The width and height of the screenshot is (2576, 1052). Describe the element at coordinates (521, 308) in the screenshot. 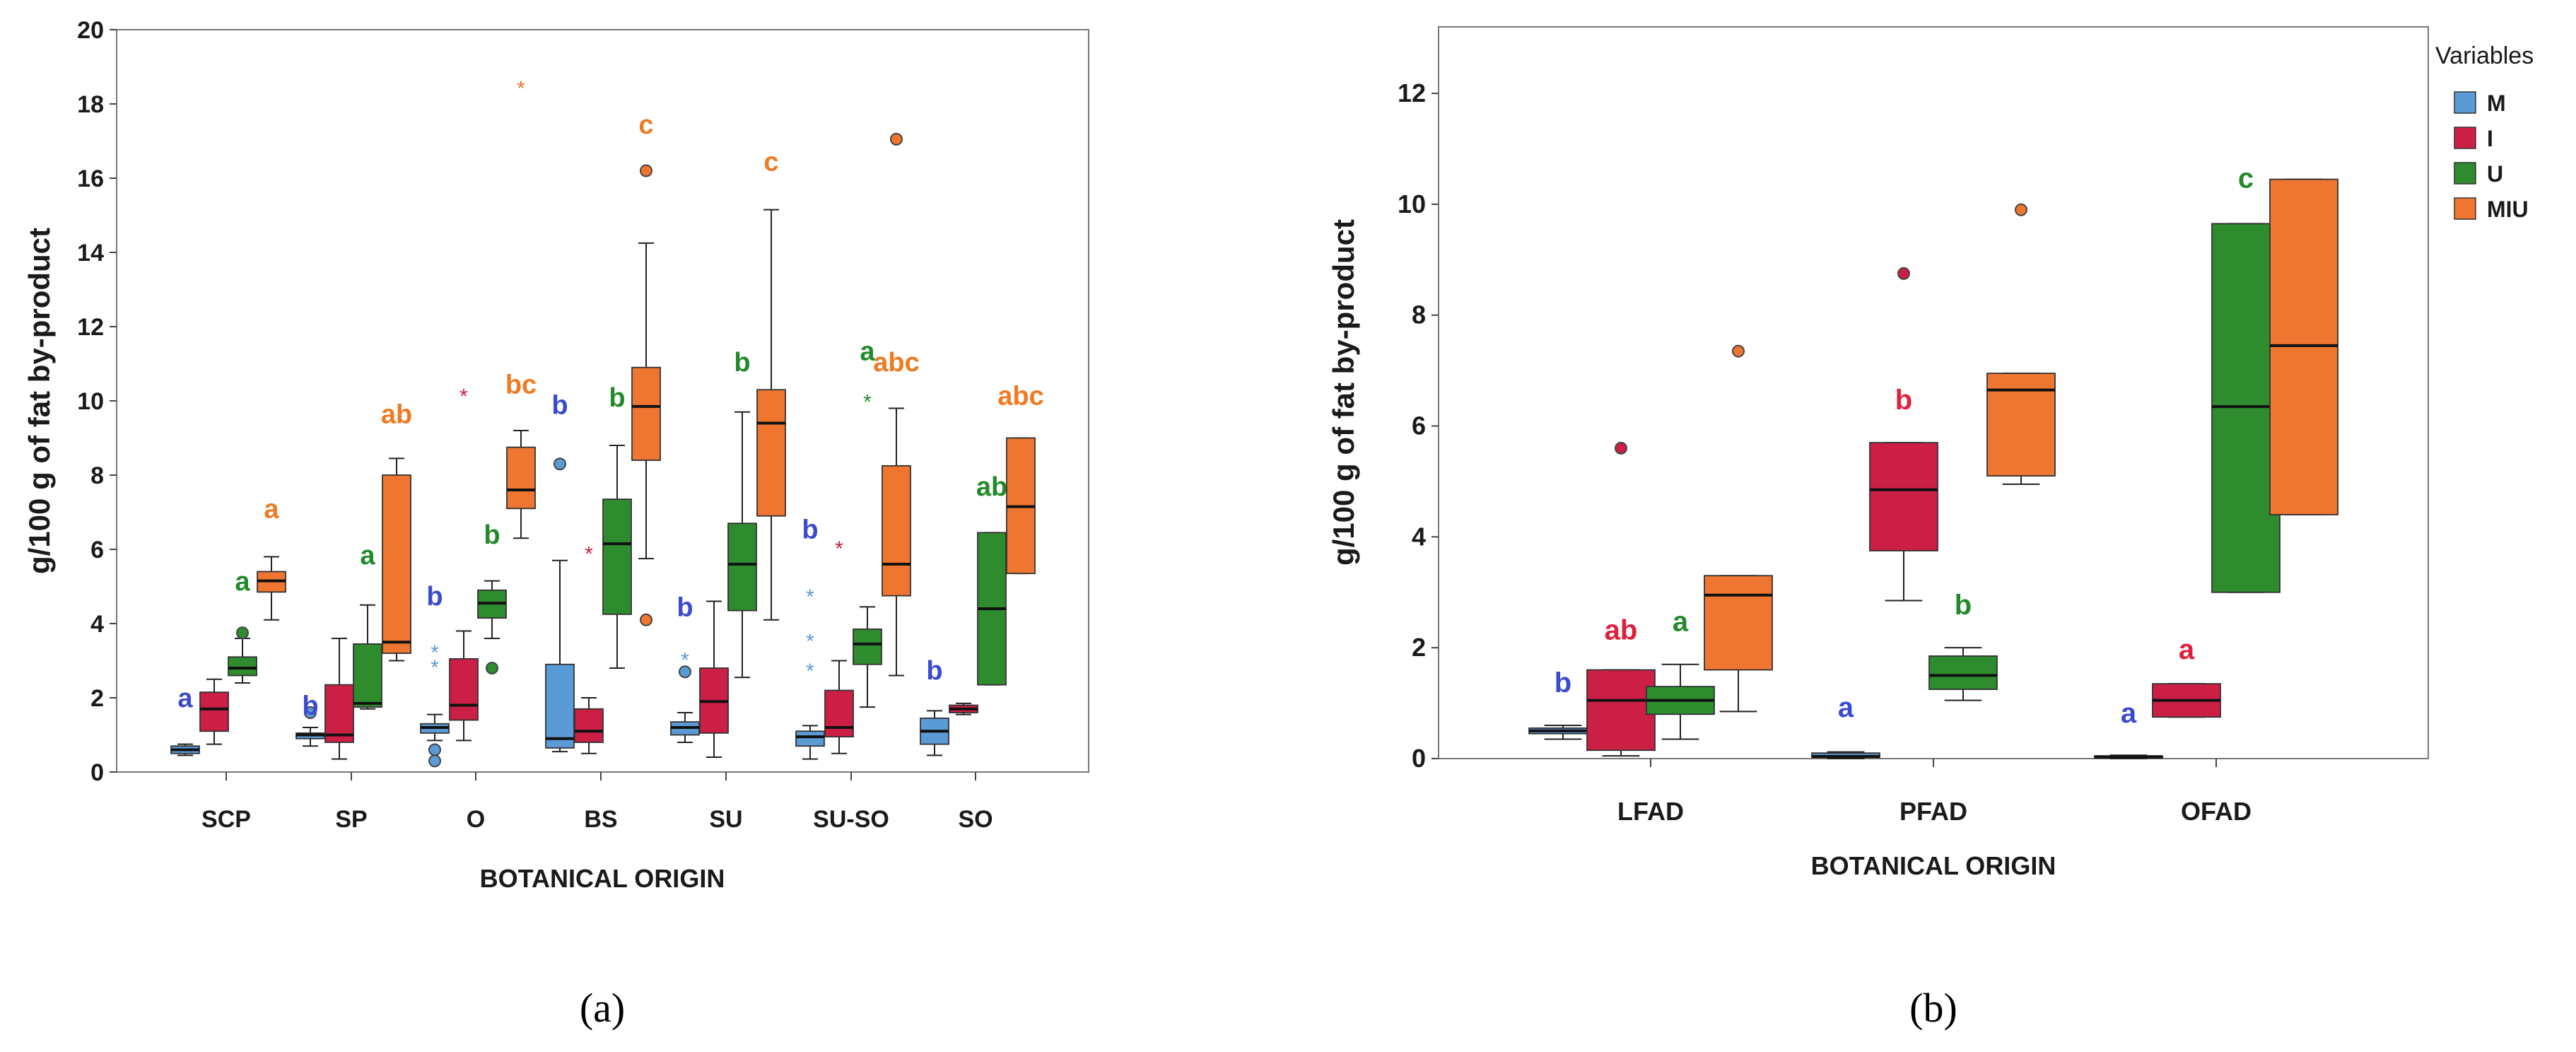

I see `panel-a-miu-o-box: * bc` at that location.